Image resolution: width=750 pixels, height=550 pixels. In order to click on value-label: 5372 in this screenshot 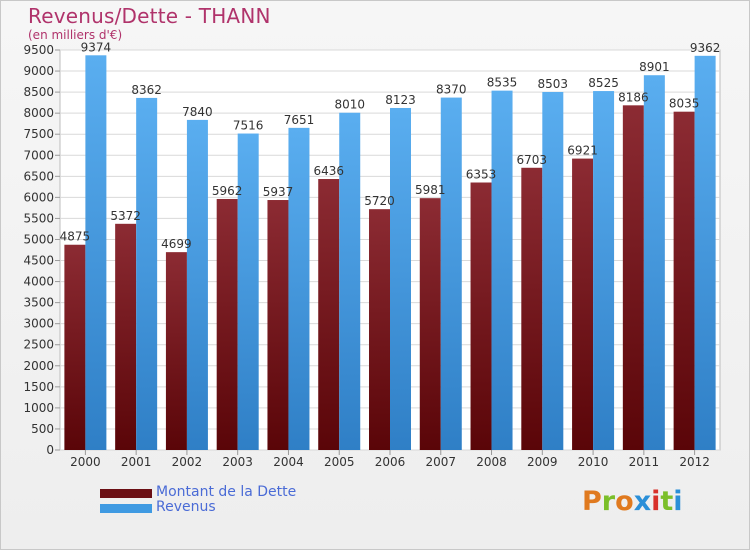, I will do `click(125, 216)`.